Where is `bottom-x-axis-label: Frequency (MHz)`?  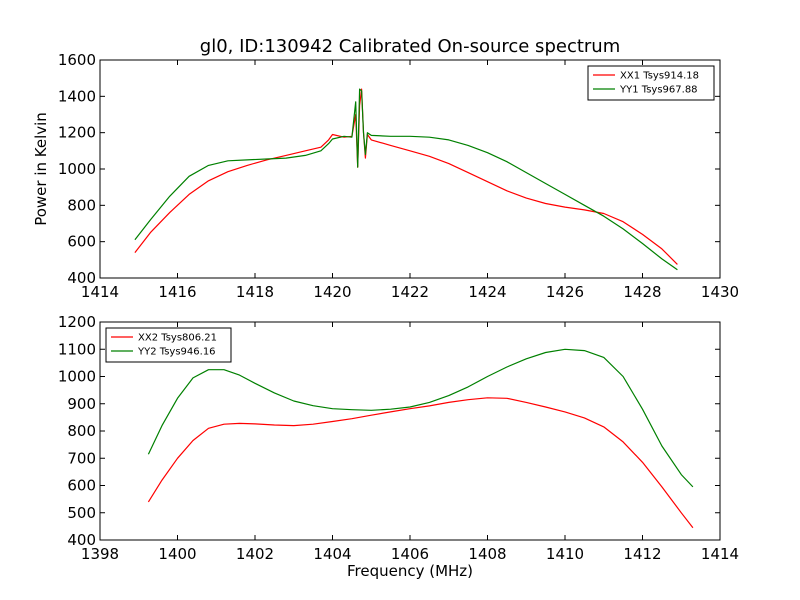
bottom-x-axis-label: Frequency (MHz) is located at coordinates (410, 571).